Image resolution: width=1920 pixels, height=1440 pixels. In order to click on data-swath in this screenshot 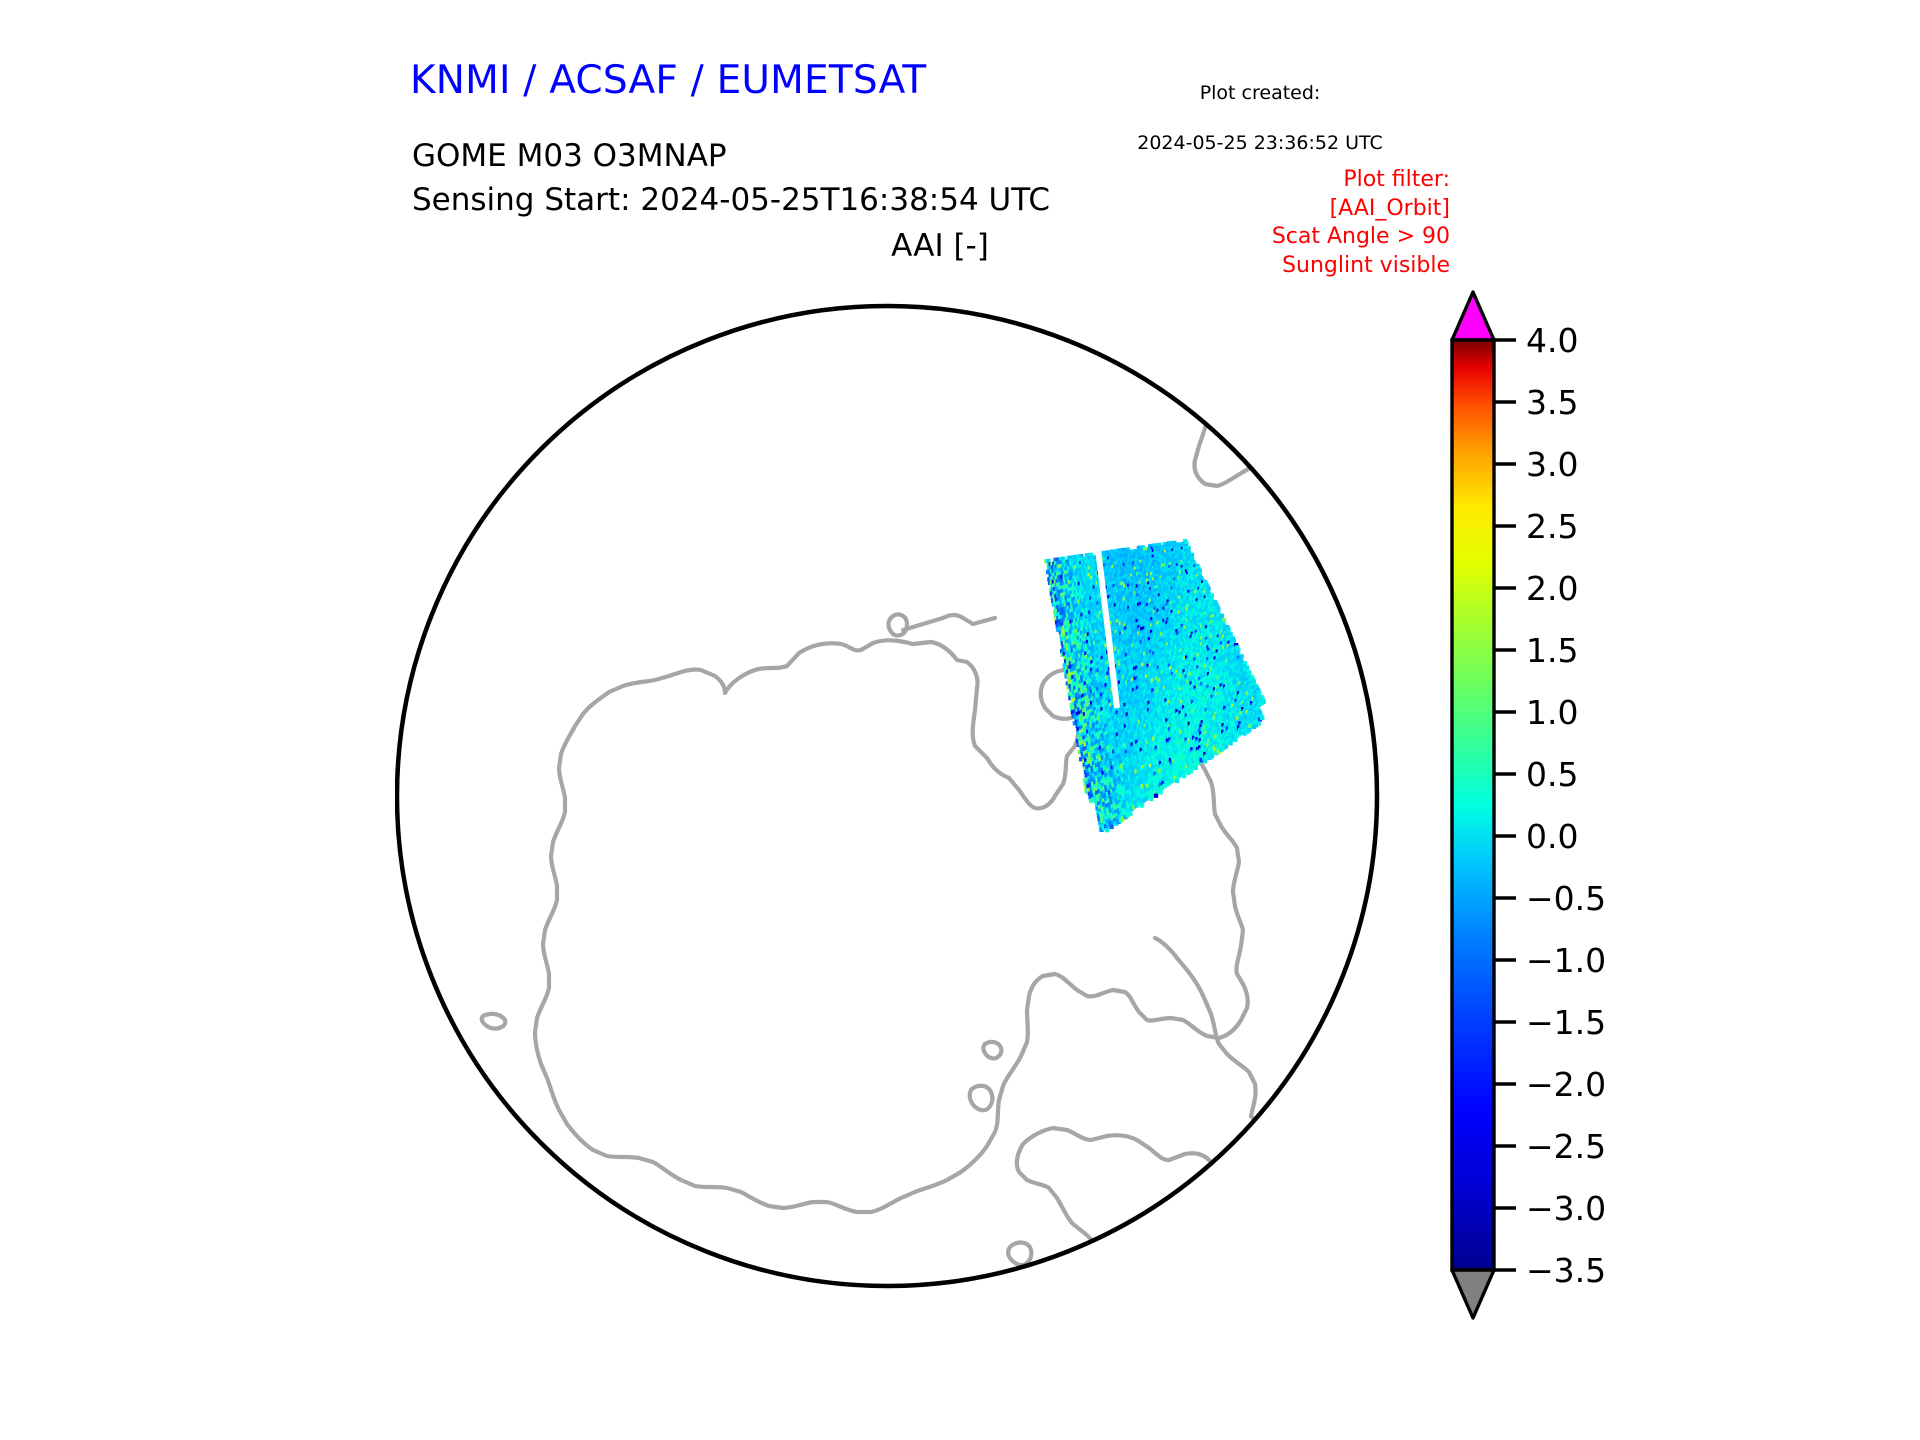, I will do `click(1155, 686)`.